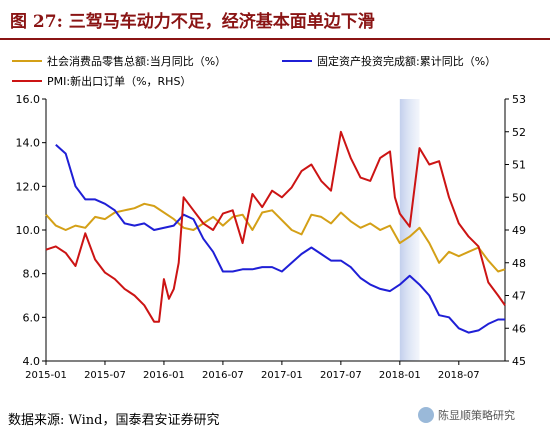 The height and width of the screenshot is (442, 550). I want to click on page-title: 图 27: 三驾马车动力不足，经济基本面单边下滑, so click(192, 22).